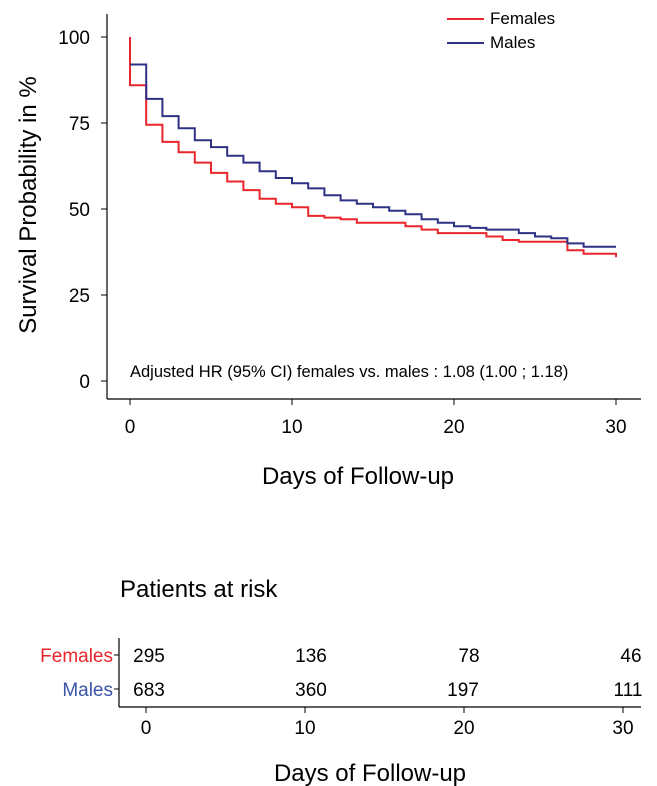  What do you see at coordinates (387, 656) in the screenshot?
I see `risk-row-females: 295 136 78 46` at bounding box center [387, 656].